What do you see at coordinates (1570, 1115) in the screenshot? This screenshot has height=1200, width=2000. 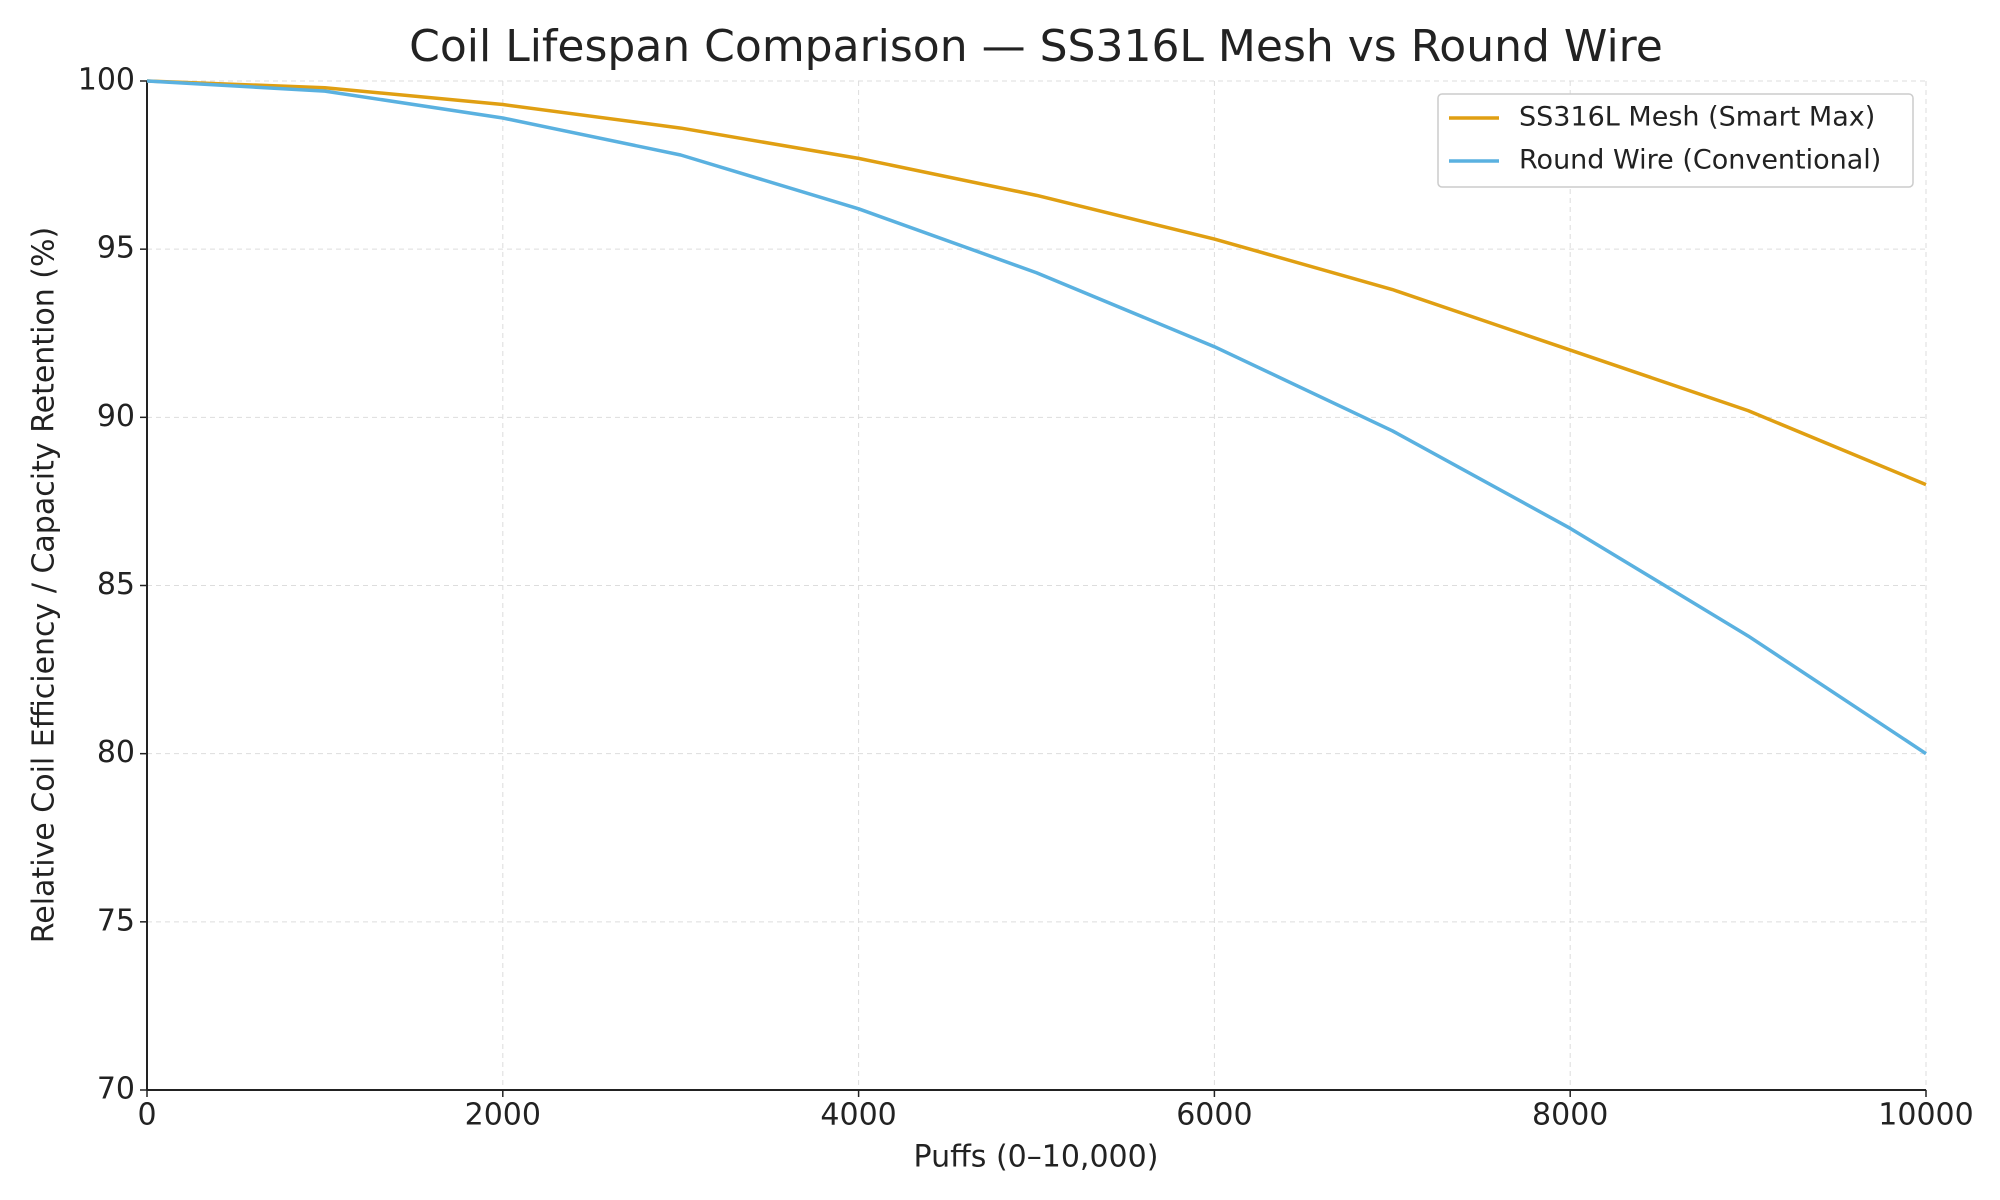 I see `x-tick-label: 8000` at bounding box center [1570, 1115].